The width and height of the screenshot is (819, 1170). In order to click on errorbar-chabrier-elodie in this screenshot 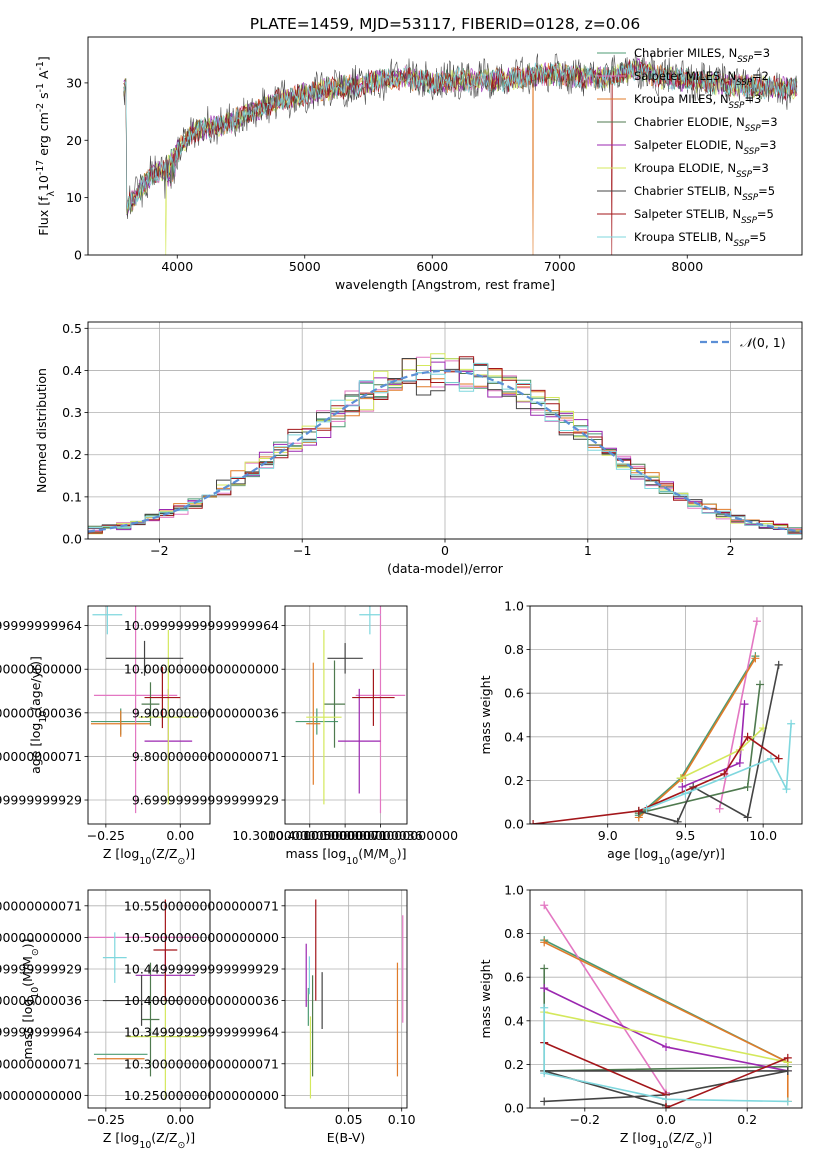, I will do `click(334, 704)`.